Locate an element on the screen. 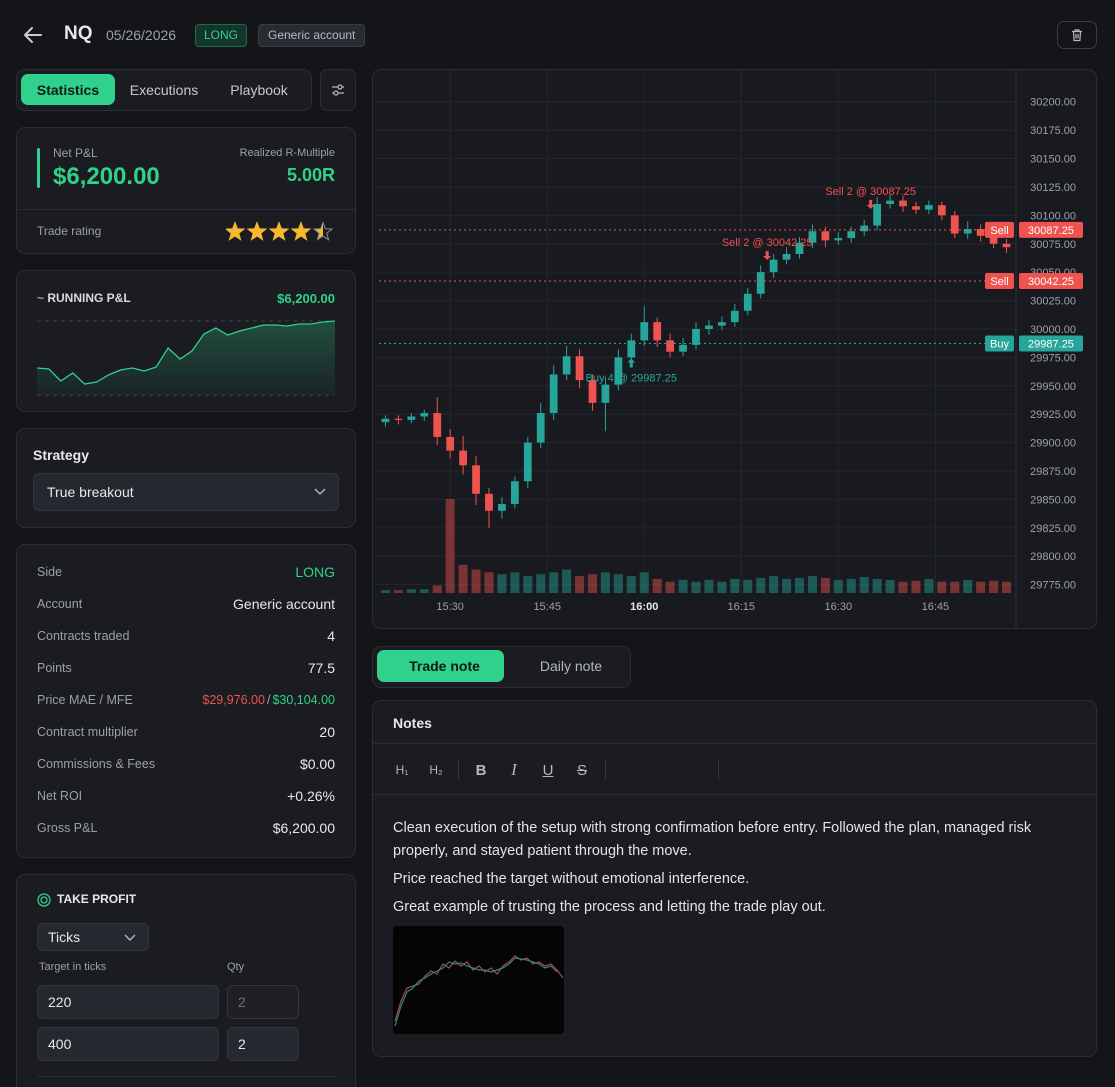 The height and width of the screenshot is (1087, 1115). rating-label: Trade rating is located at coordinates (69, 231).